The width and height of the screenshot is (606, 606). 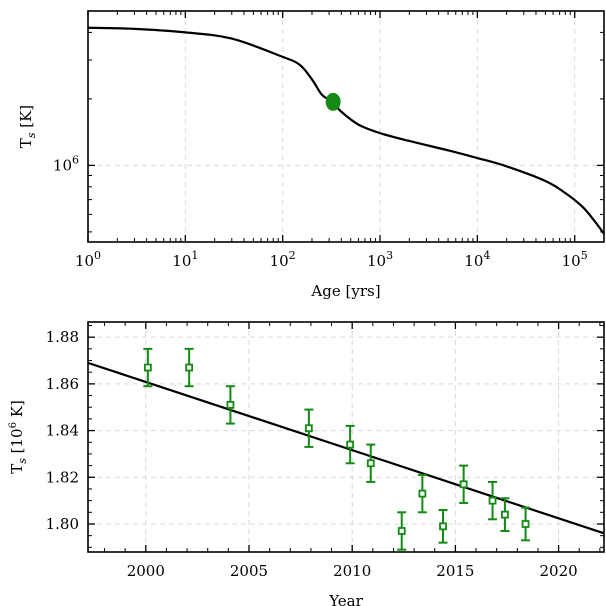 I want to click on y-tick-label: 1.84, so click(x=62, y=431).